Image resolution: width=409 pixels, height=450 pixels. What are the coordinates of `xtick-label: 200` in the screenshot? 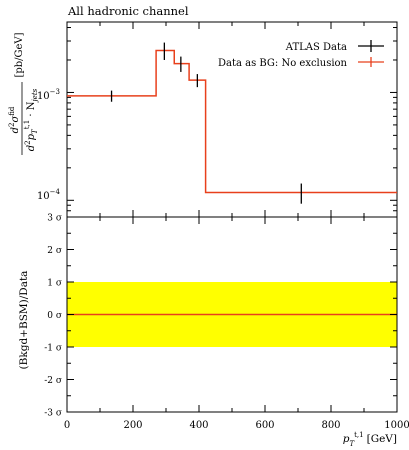 It's located at (132, 425).